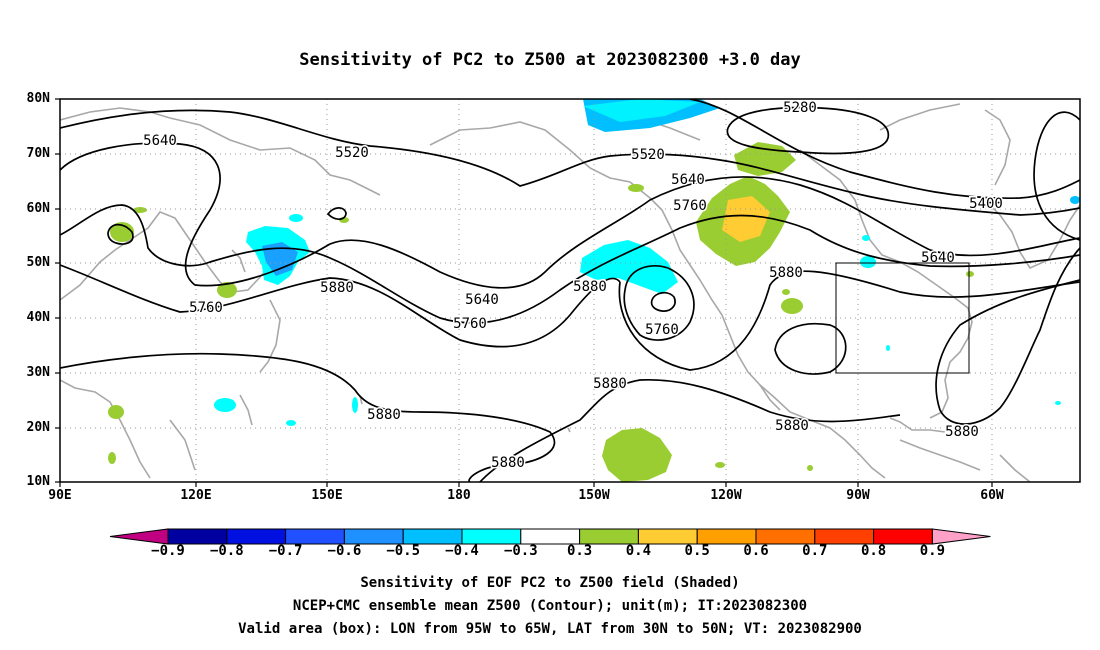  What do you see at coordinates (638, 551) in the screenshot?
I see `colorbar-label: 0.4` at bounding box center [638, 551].